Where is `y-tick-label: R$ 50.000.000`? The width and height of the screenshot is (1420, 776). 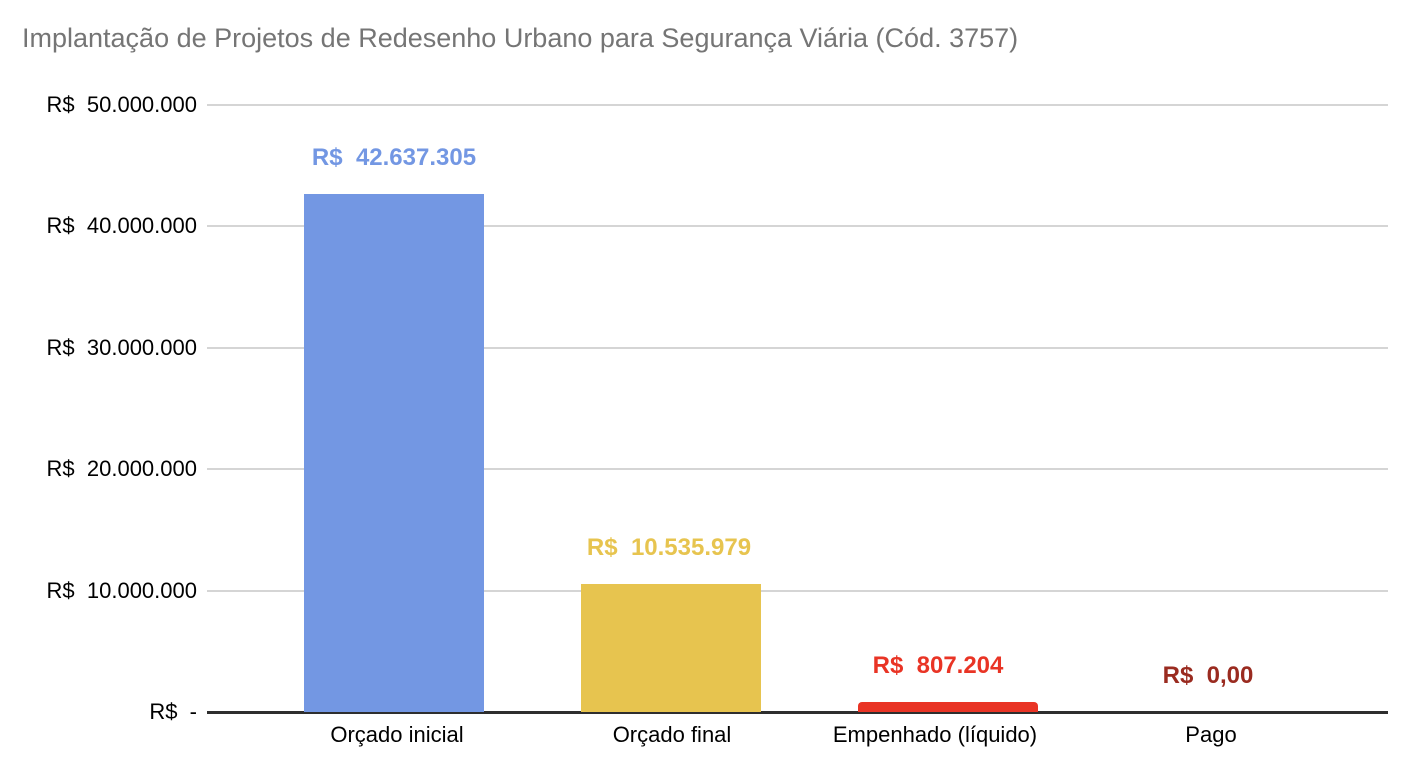 y-tick-label: R$ 50.000.000 is located at coordinates (121, 104).